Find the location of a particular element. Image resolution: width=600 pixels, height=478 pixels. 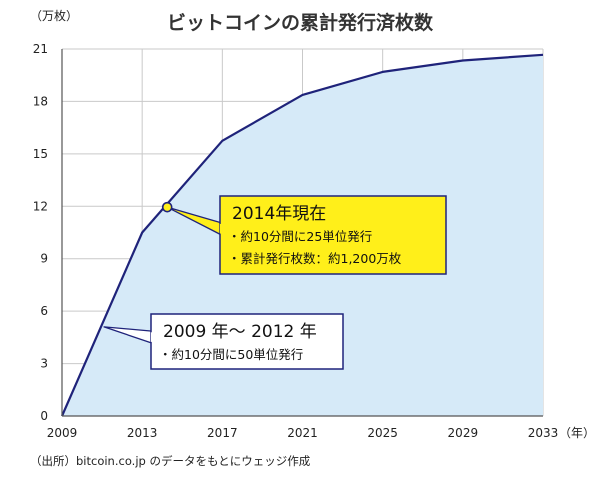

y-tick-label: 0 is located at coordinates (44, 416).